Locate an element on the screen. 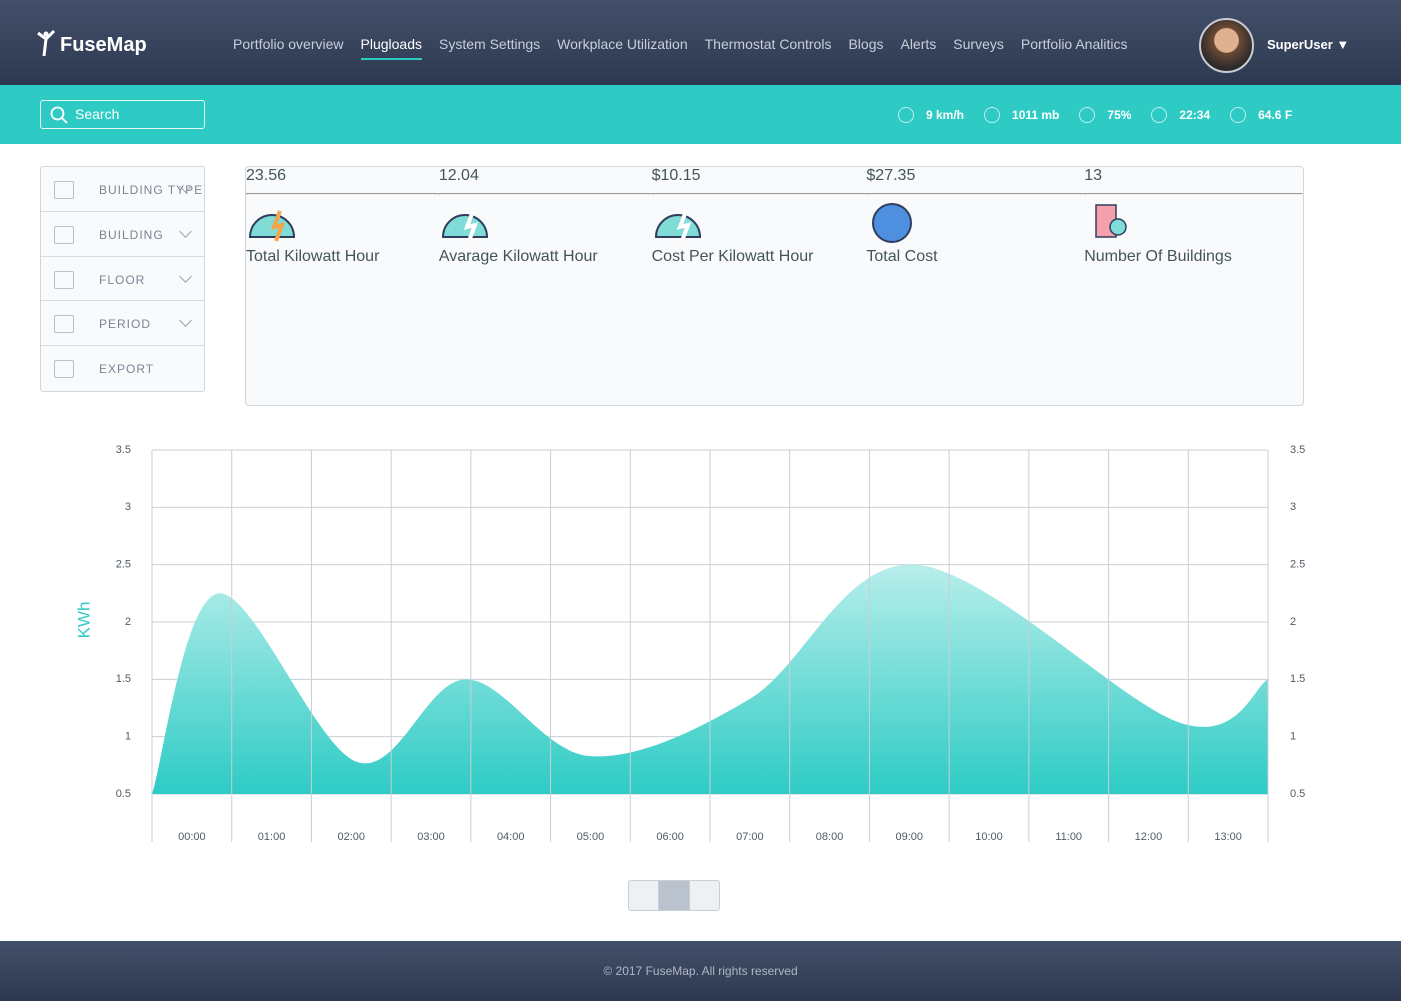 The image size is (1401, 1001). zoom-out is located at coordinates (674, 895).